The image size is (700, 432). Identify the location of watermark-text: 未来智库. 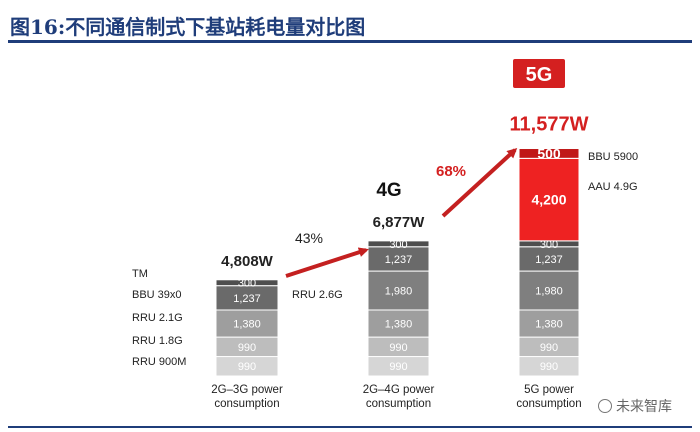
(644, 407).